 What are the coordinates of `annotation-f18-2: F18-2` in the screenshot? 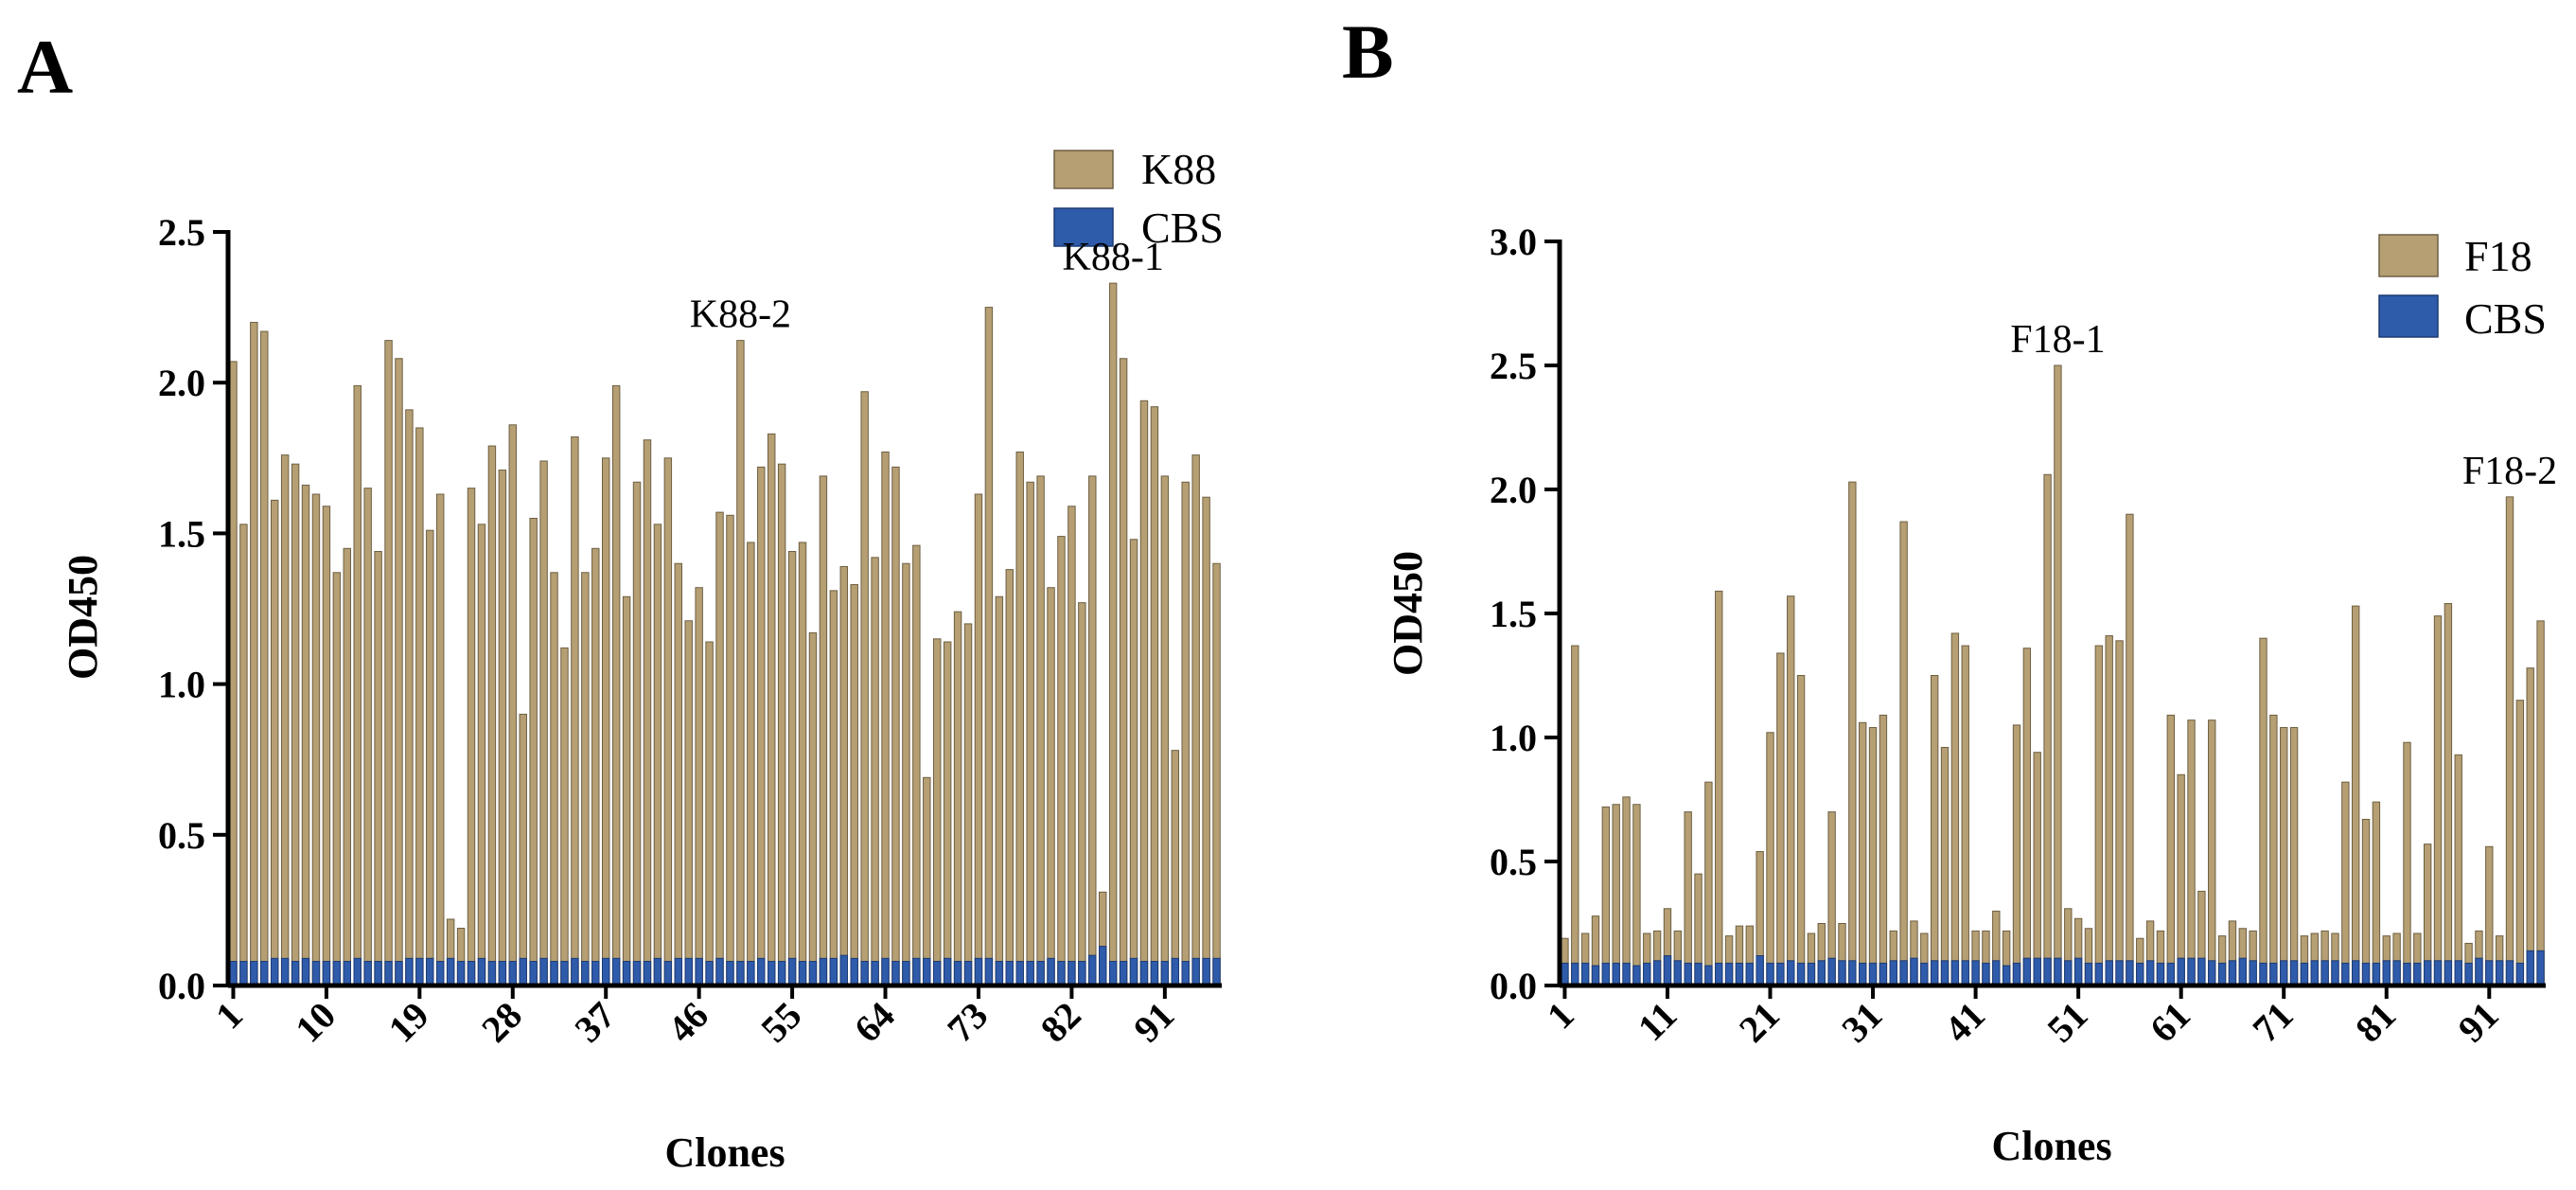 It's located at (2509, 471).